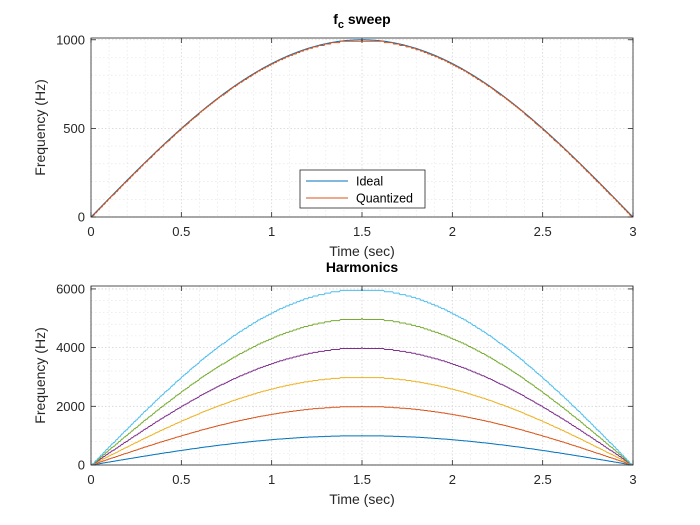  Describe the element at coordinates (369, 182) in the screenshot. I see `legend-label: Ideal` at that location.